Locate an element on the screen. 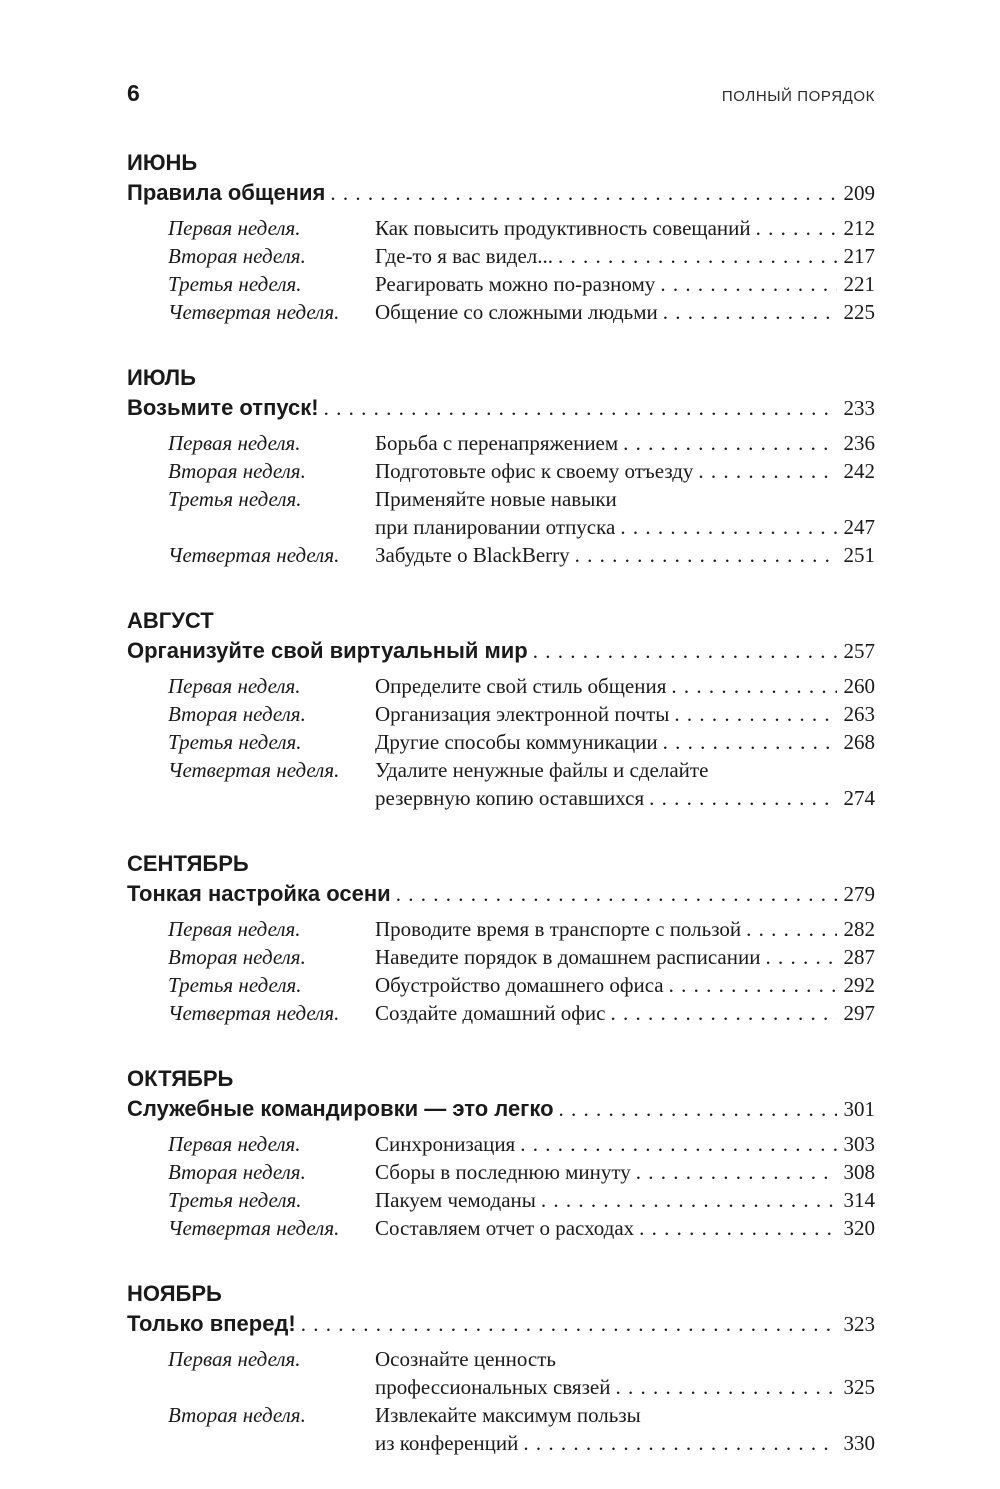 This screenshot has height=1489, width=1000. week-topic: Составляем отчет о расходах 320 is located at coordinates (625, 1228).